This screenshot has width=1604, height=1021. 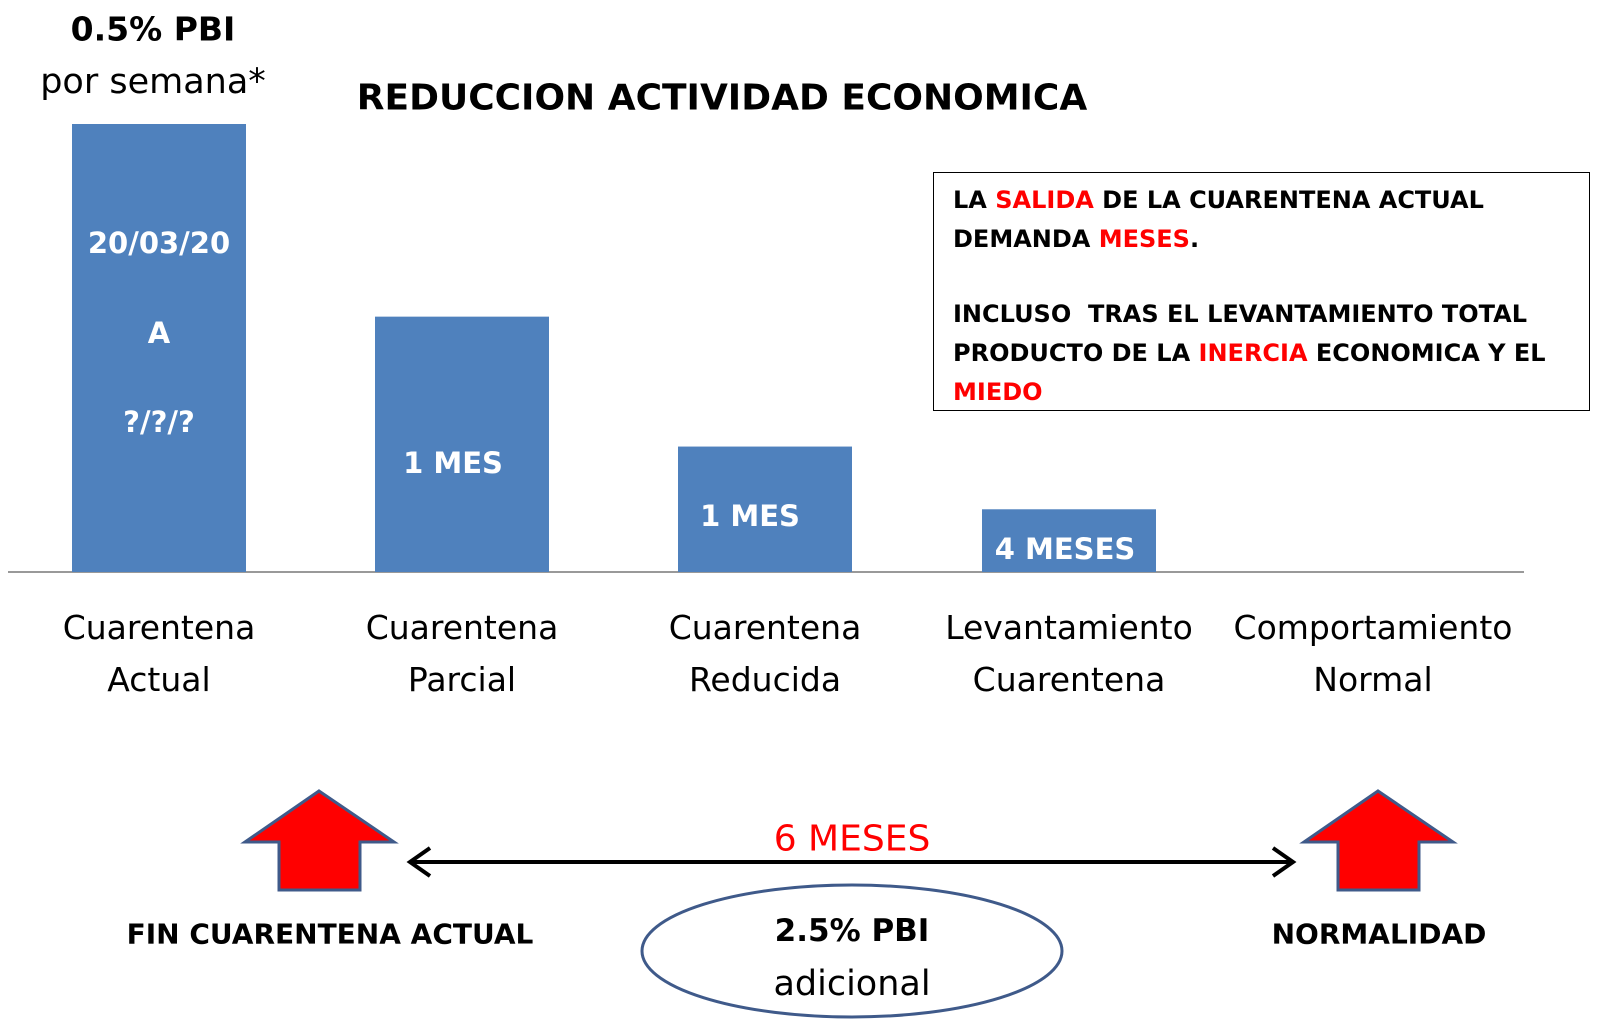 What do you see at coordinates (1223, 219) in the screenshot?
I see `note-text: DE LA CUARENTENA ACTUAL DEMANDA` at bounding box center [1223, 219].